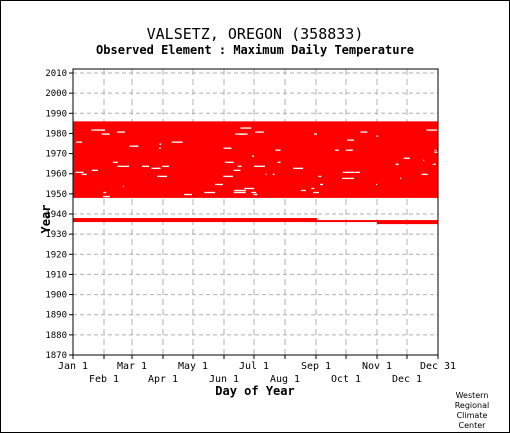  Describe the element at coordinates (377, 366) in the screenshot. I see `x-tick-label: Nov 1` at that location.